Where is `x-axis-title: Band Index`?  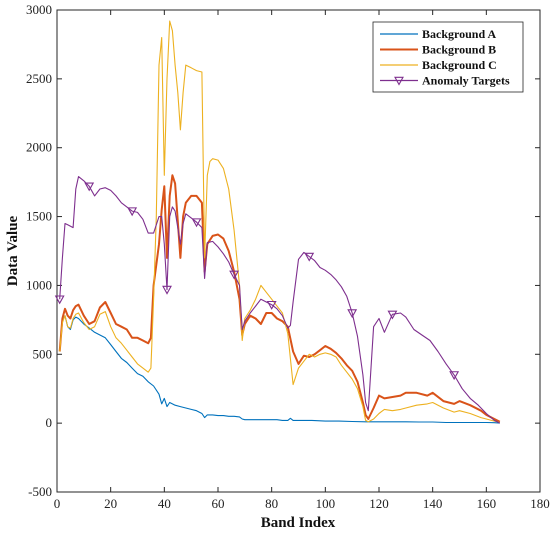 x-axis-title: Band Index is located at coordinates (298, 523).